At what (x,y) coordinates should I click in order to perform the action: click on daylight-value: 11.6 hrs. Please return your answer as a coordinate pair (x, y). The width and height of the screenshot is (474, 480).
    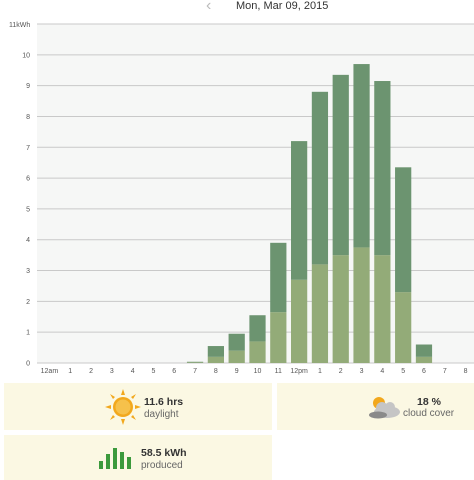
    Looking at the image, I should click on (164, 402).